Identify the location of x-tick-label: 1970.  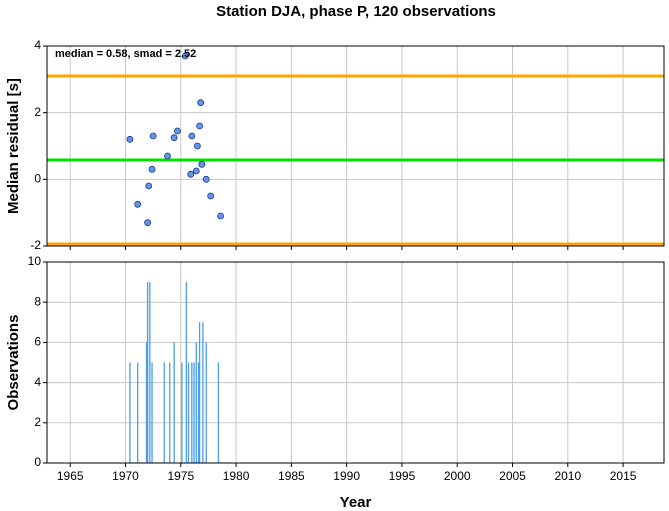
(125, 476).